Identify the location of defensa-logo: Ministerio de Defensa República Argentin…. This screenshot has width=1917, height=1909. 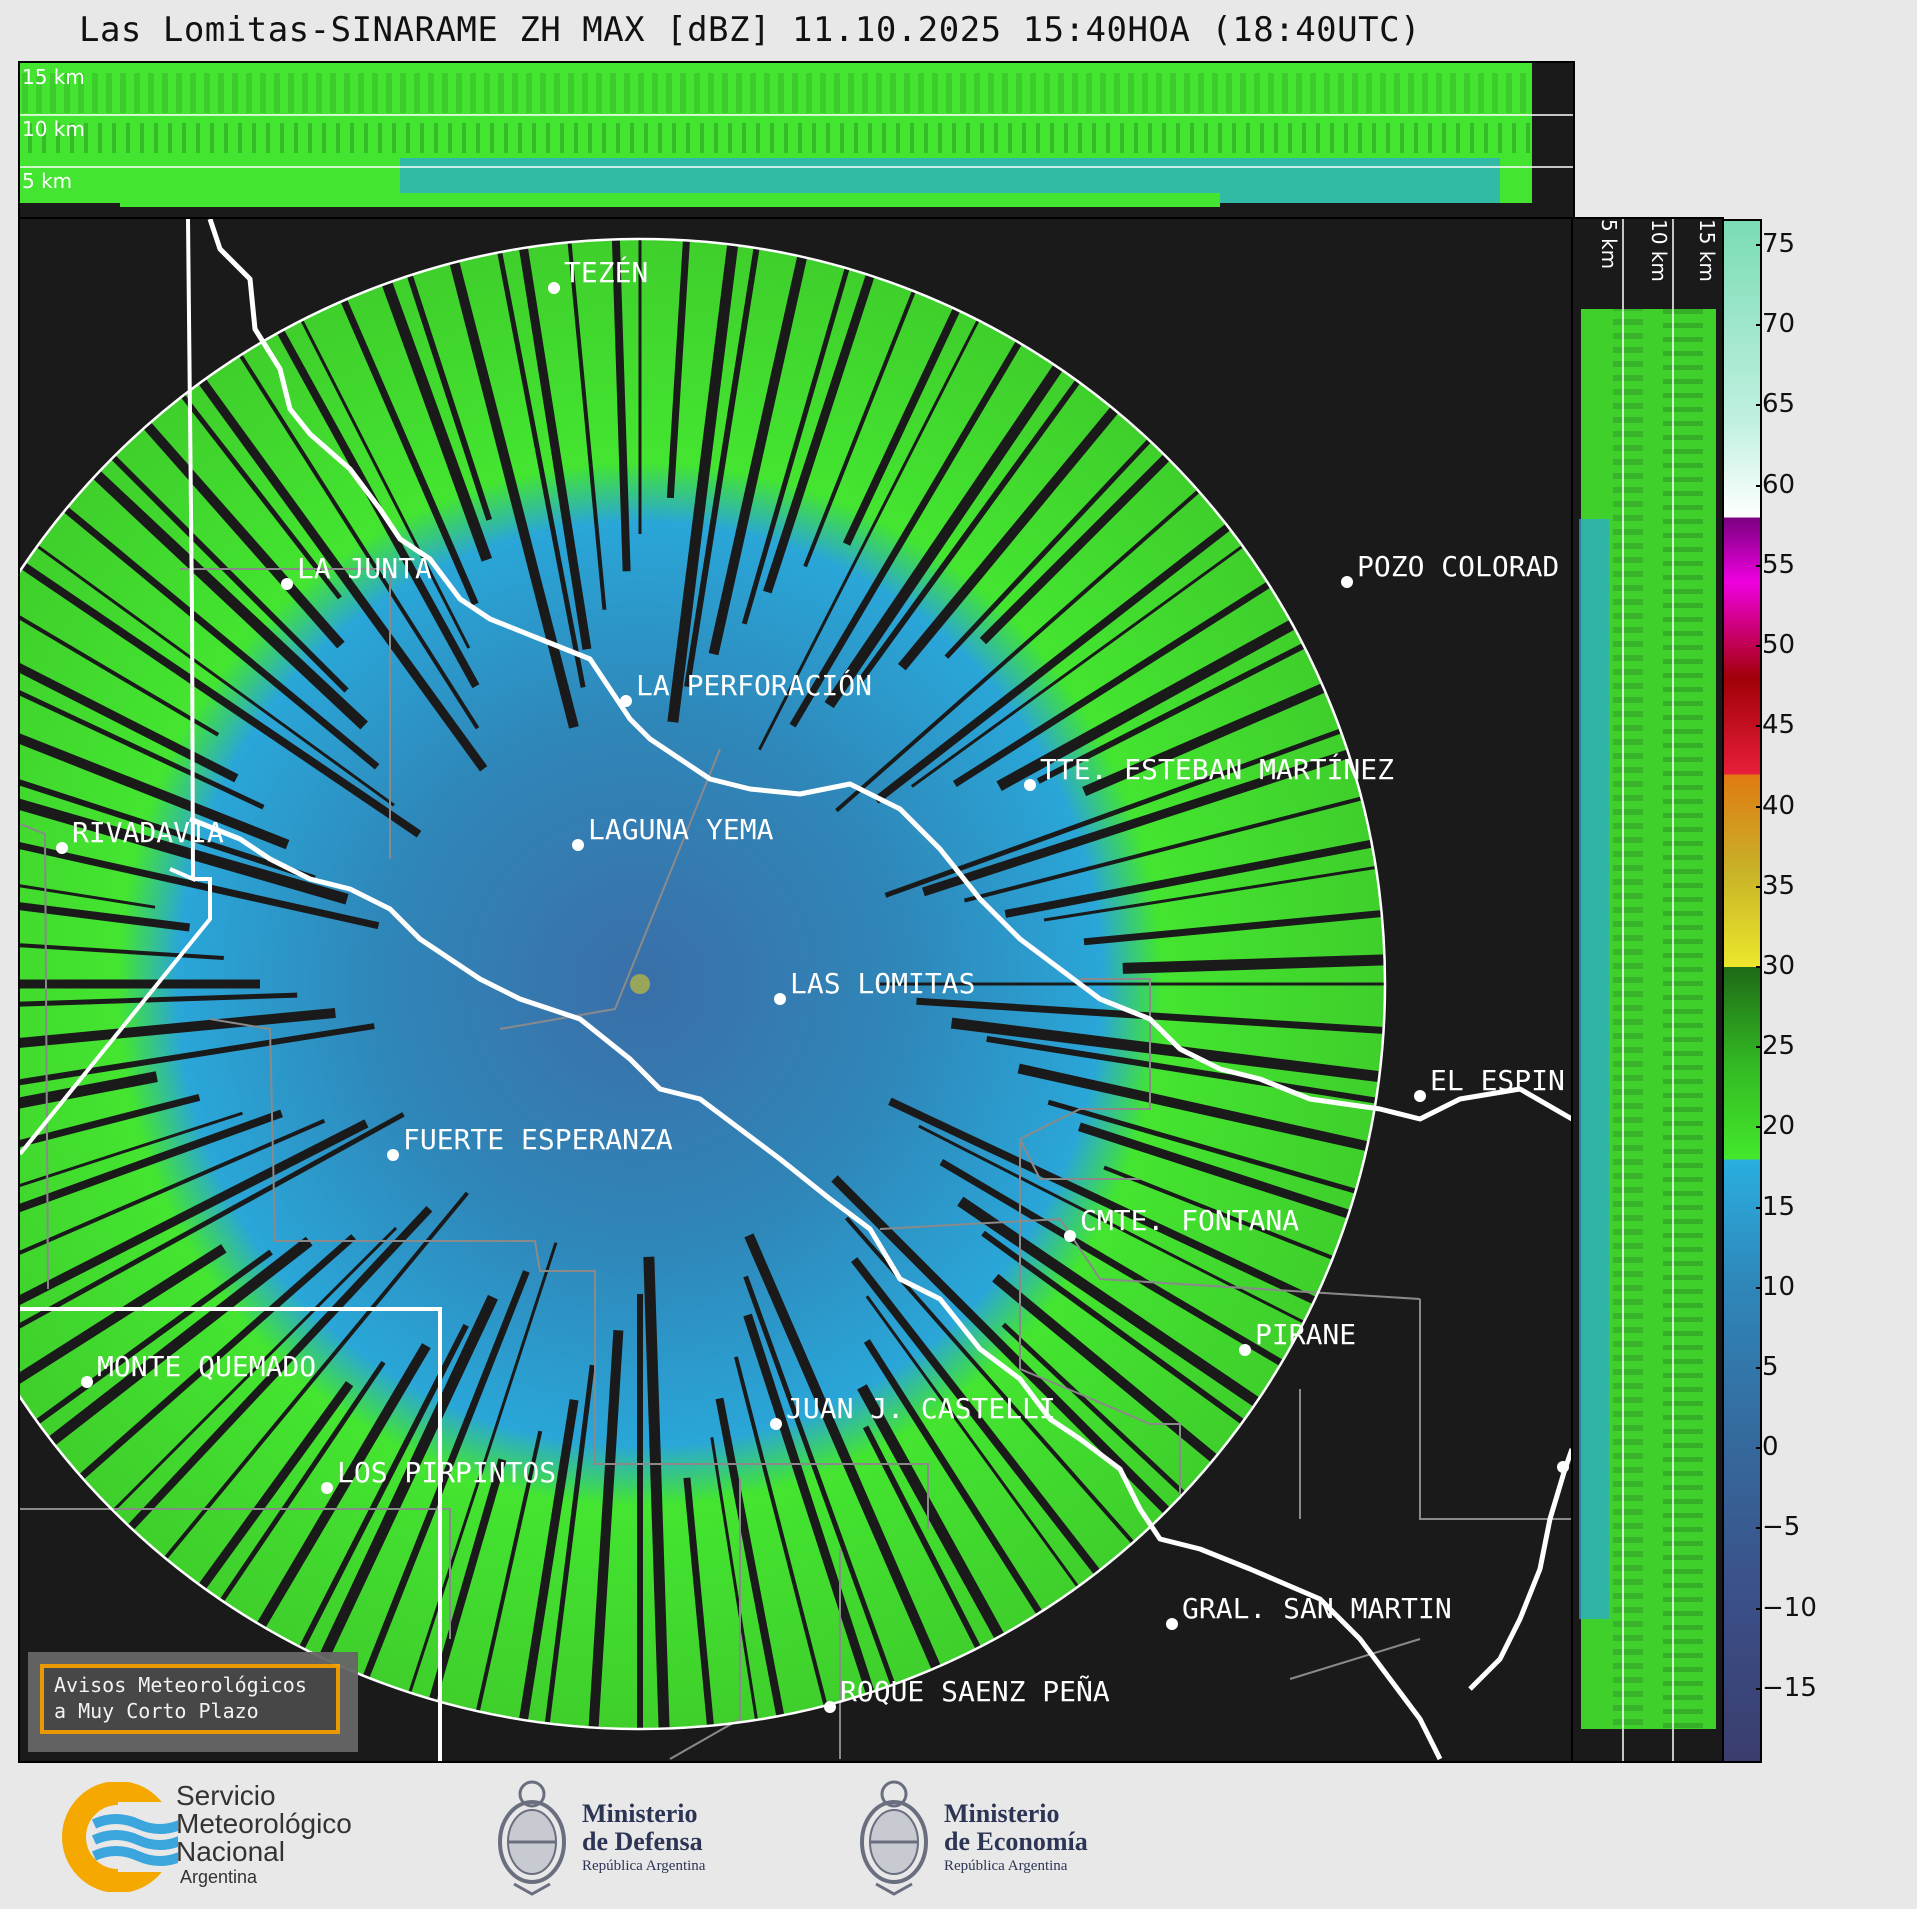
(624, 1836).